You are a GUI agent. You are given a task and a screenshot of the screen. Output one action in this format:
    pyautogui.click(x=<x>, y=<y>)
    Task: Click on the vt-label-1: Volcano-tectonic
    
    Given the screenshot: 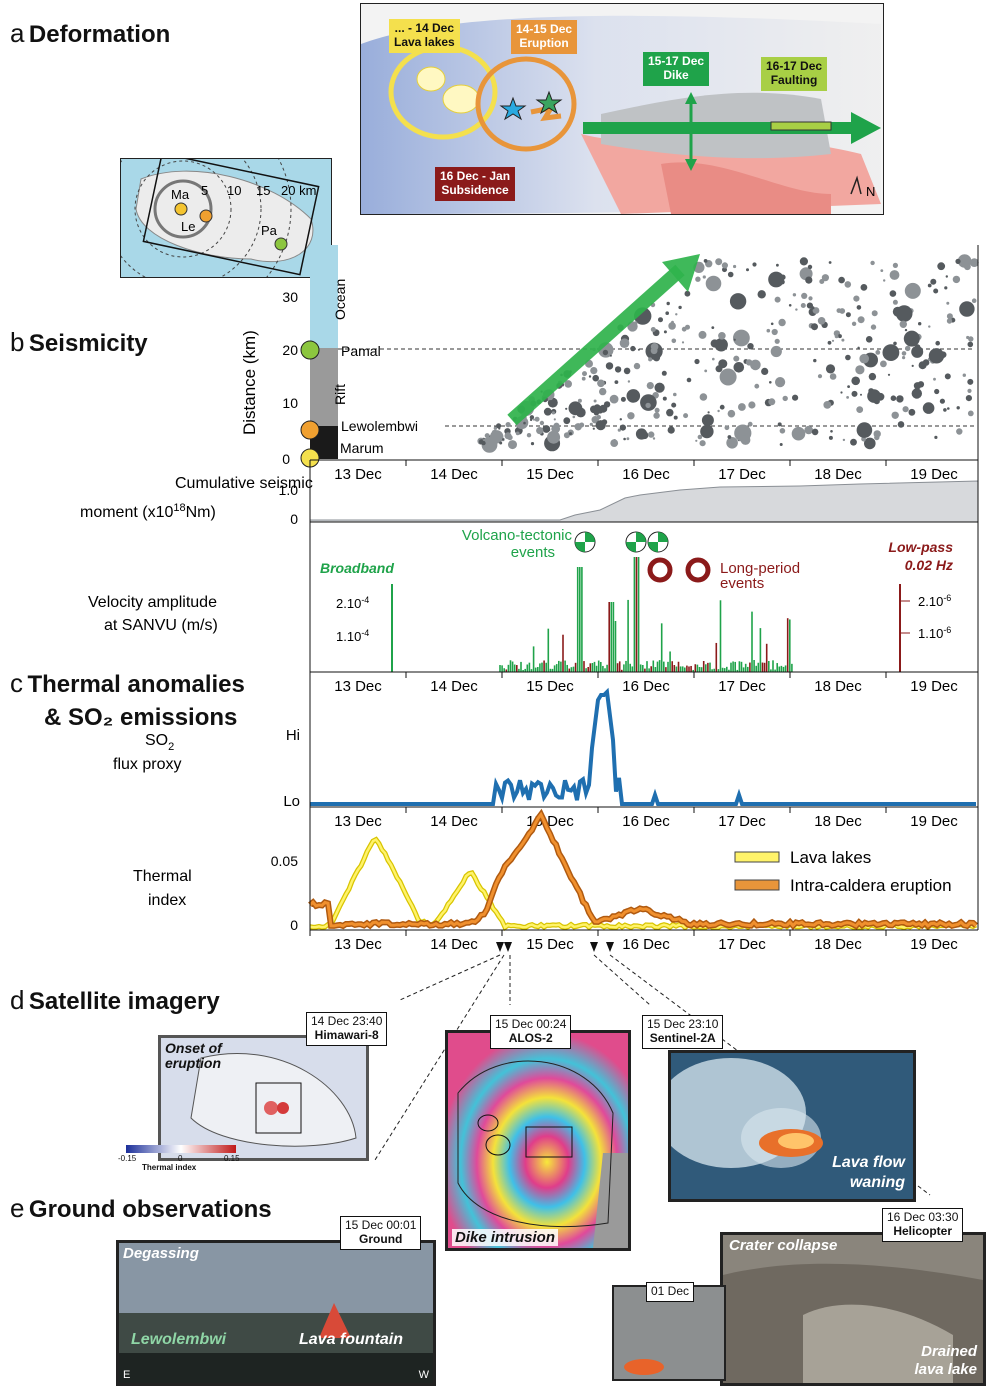 What is the action you would take?
    pyautogui.click(x=517, y=535)
    